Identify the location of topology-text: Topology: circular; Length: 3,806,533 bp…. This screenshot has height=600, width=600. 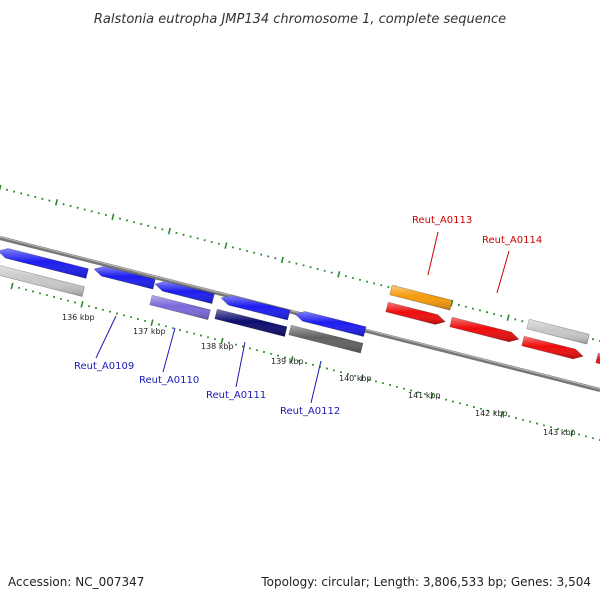
(425, 582).